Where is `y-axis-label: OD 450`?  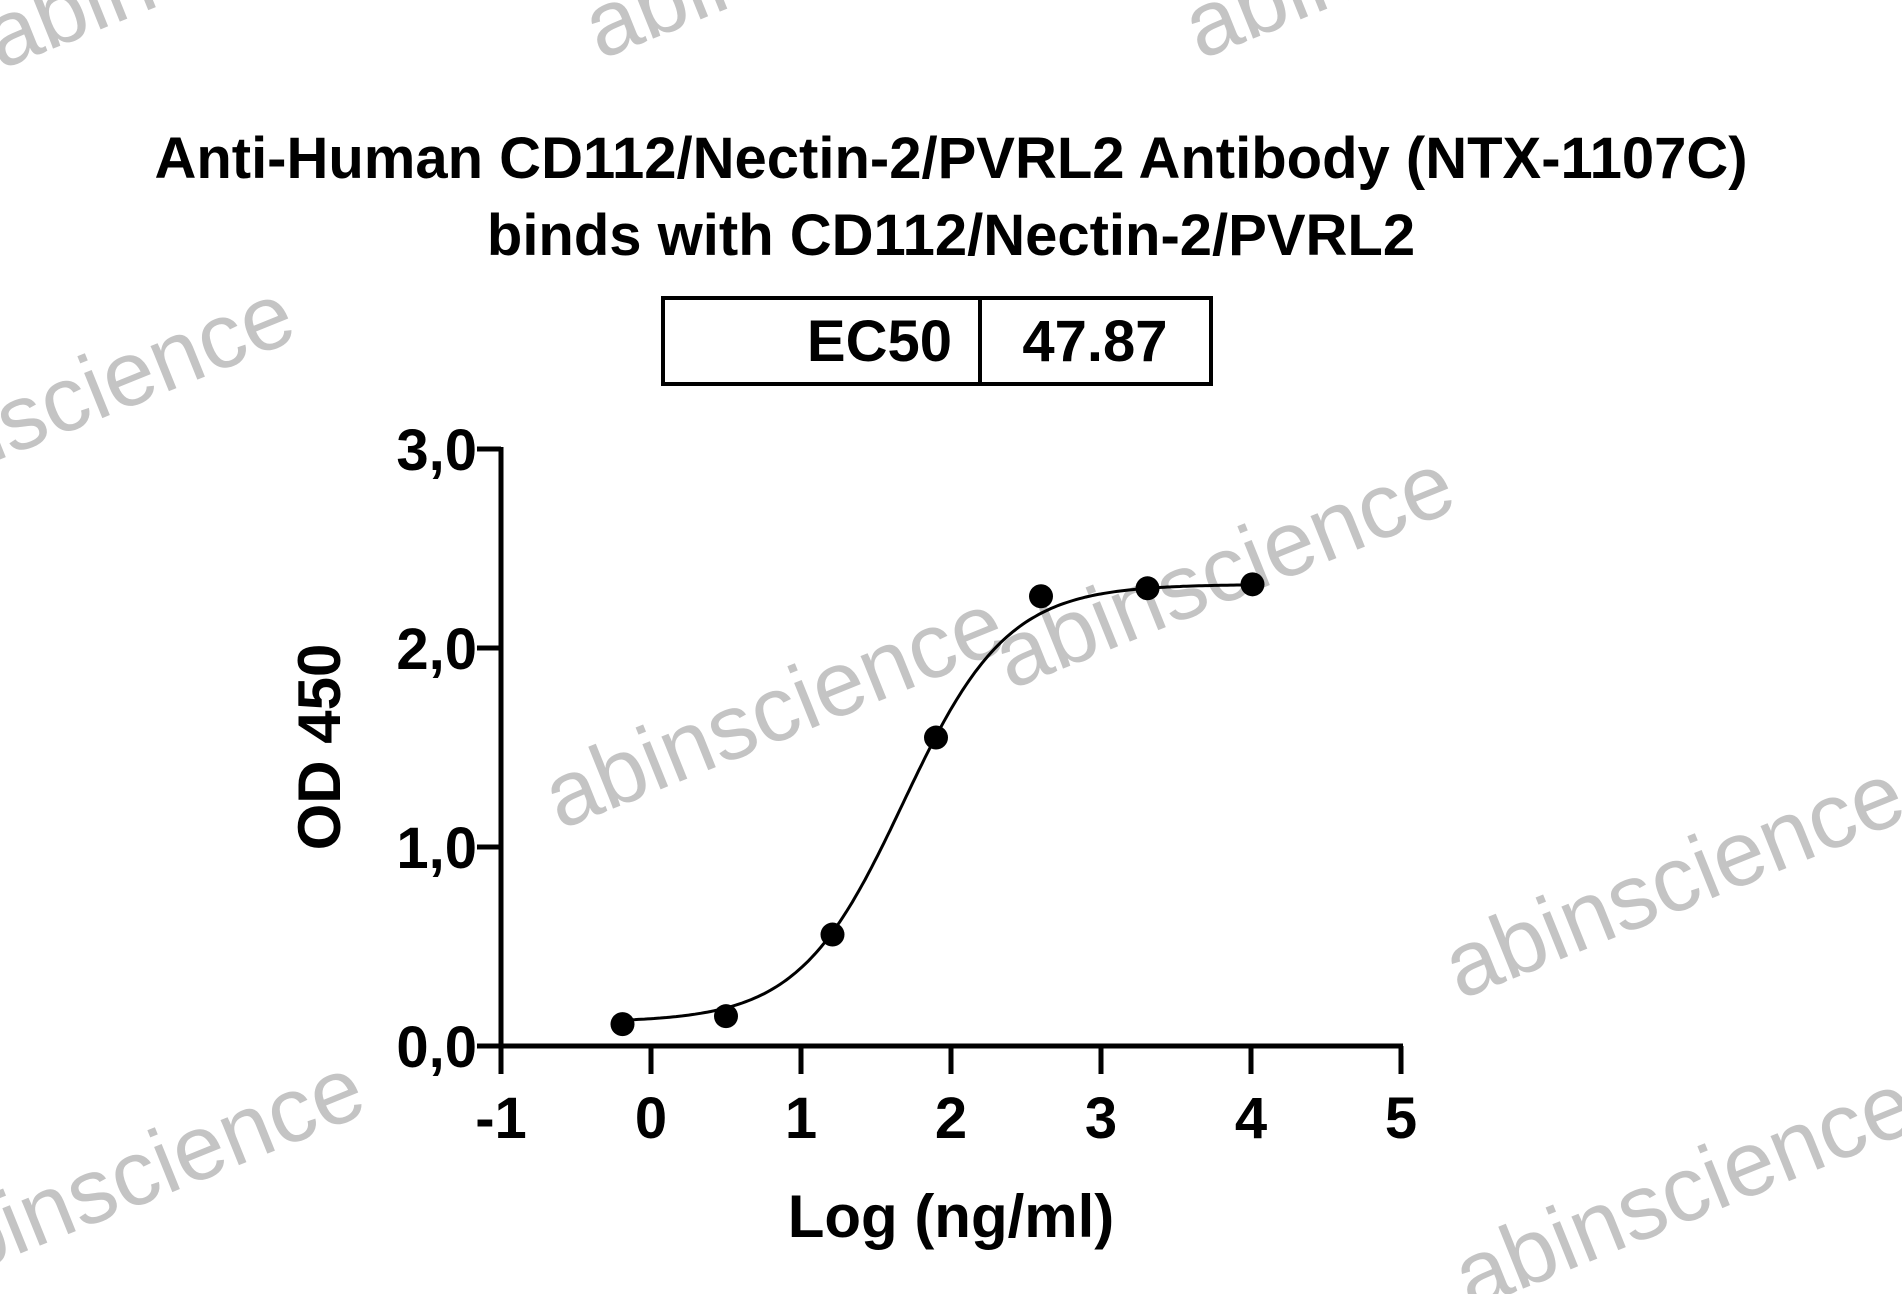 y-axis-label: OD 450 is located at coordinates (319, 747).